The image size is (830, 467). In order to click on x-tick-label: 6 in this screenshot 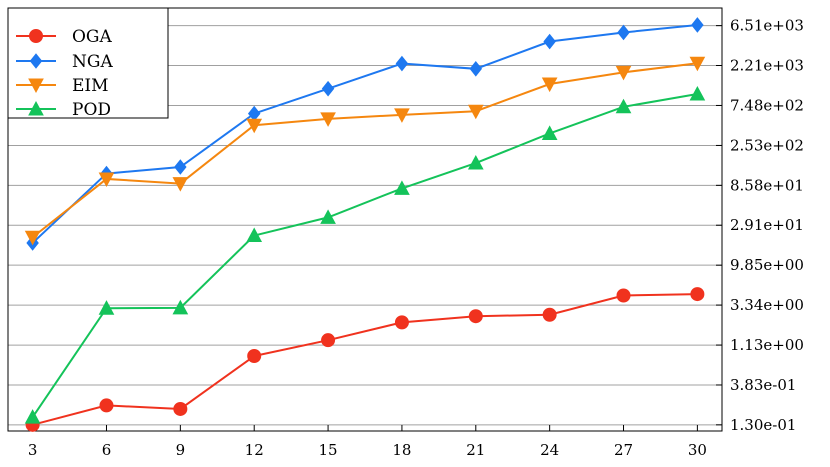, I will do `click(107, 450)`.